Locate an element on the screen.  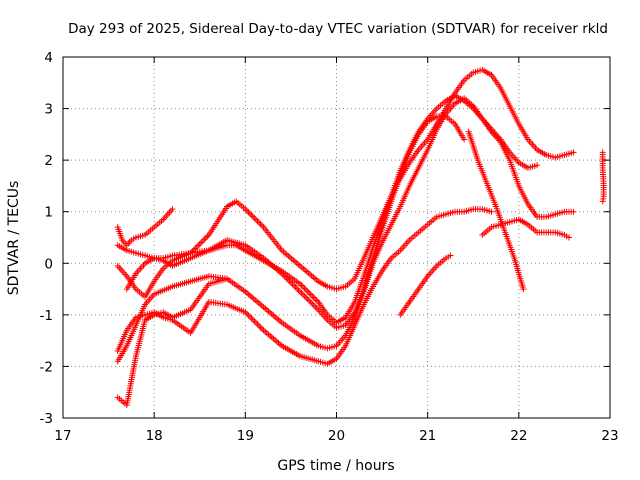
series-track-i is located at coordinates (525, 228).